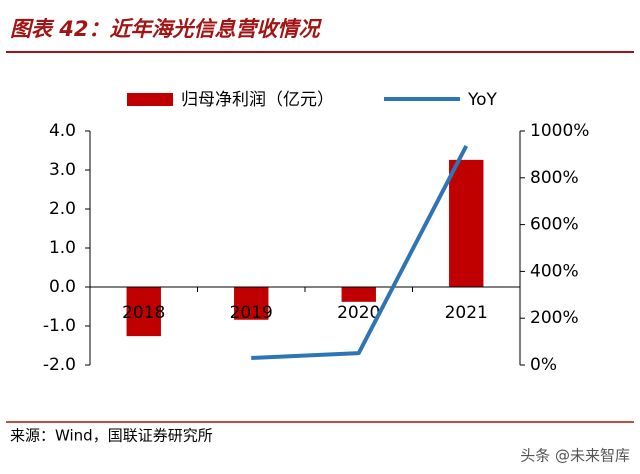  Describe the element at coordinates (62, 170) in the screenshot. I see `y-tick-label: 3.0` at that location.